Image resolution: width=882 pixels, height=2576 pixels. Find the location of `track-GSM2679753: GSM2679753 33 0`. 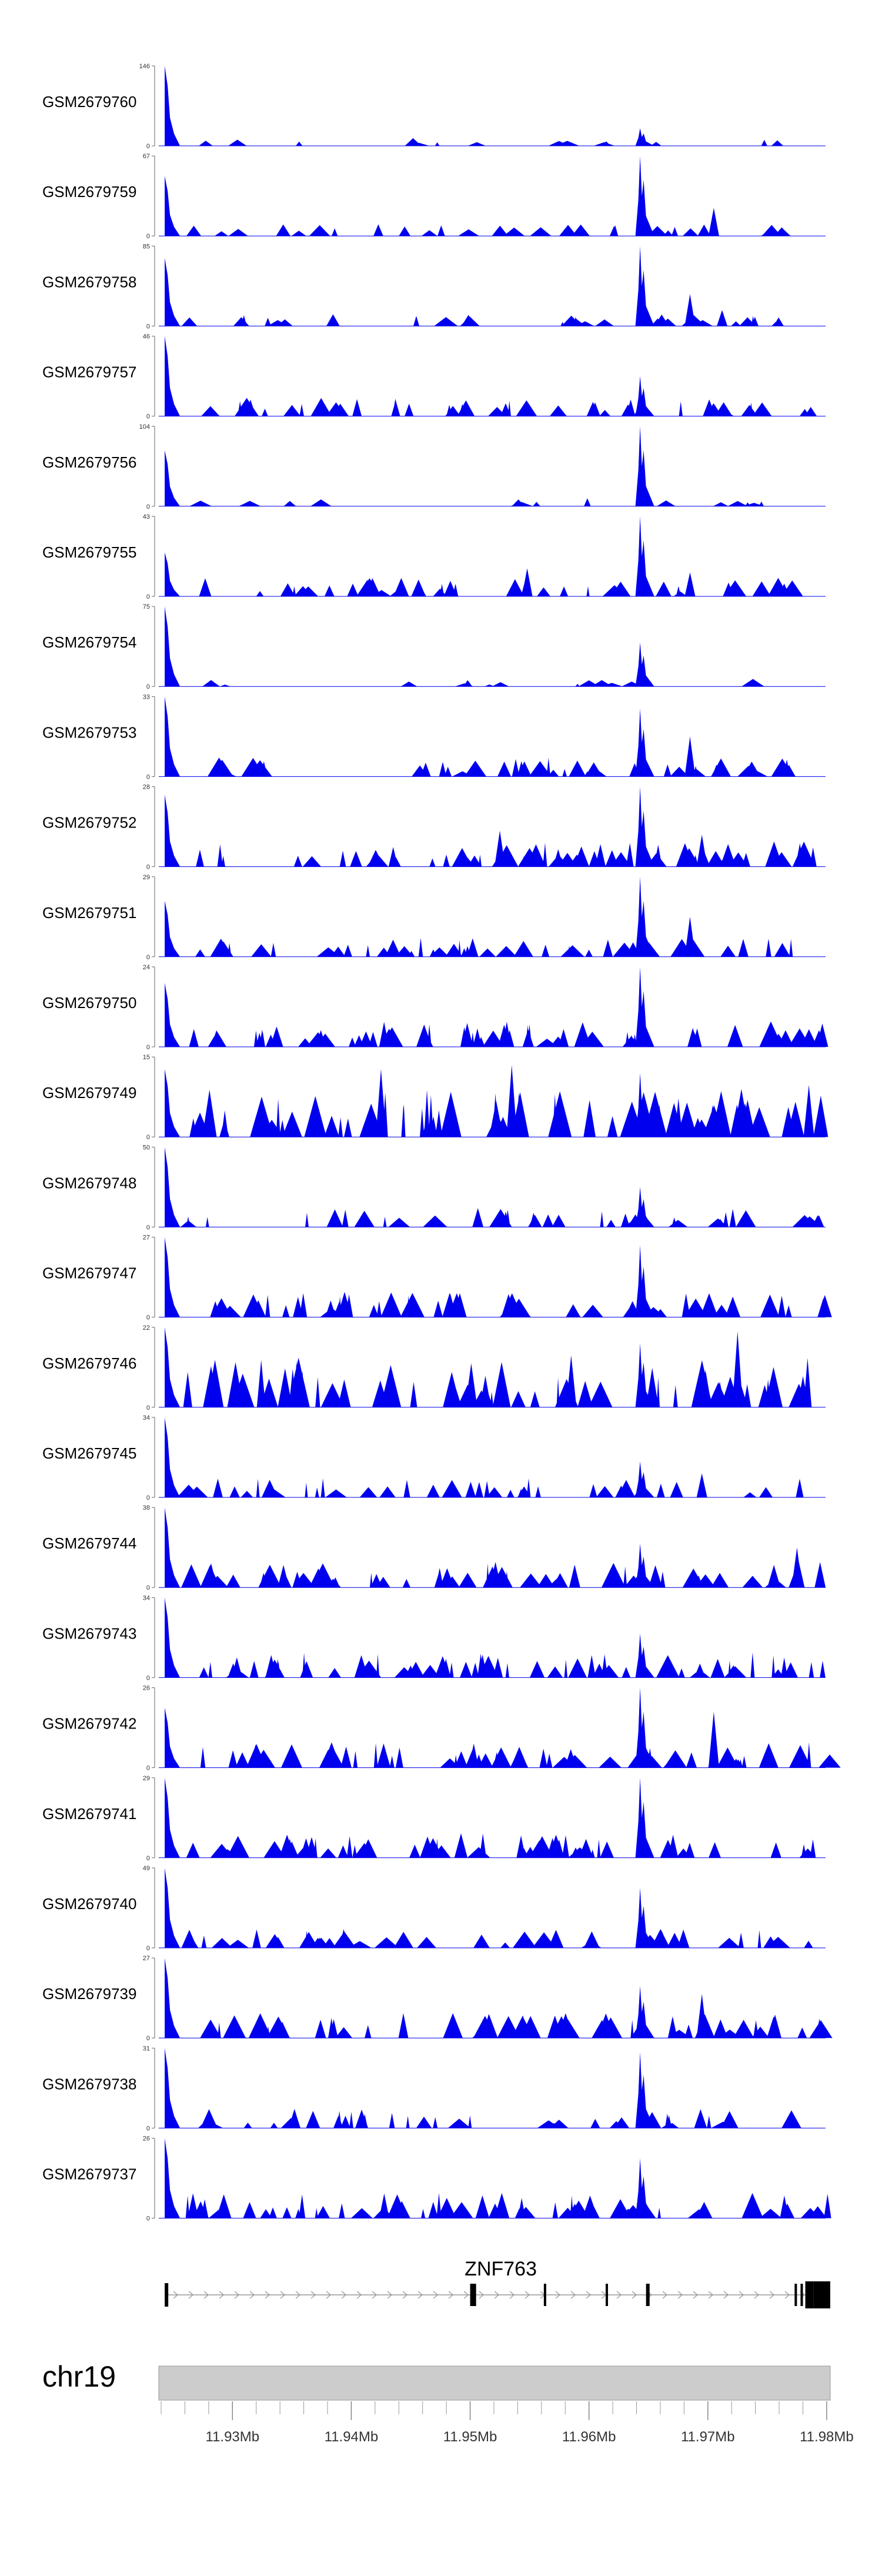

track-GSM2679753: GSM2679753 33 0 is located at coordinates (434, 736).